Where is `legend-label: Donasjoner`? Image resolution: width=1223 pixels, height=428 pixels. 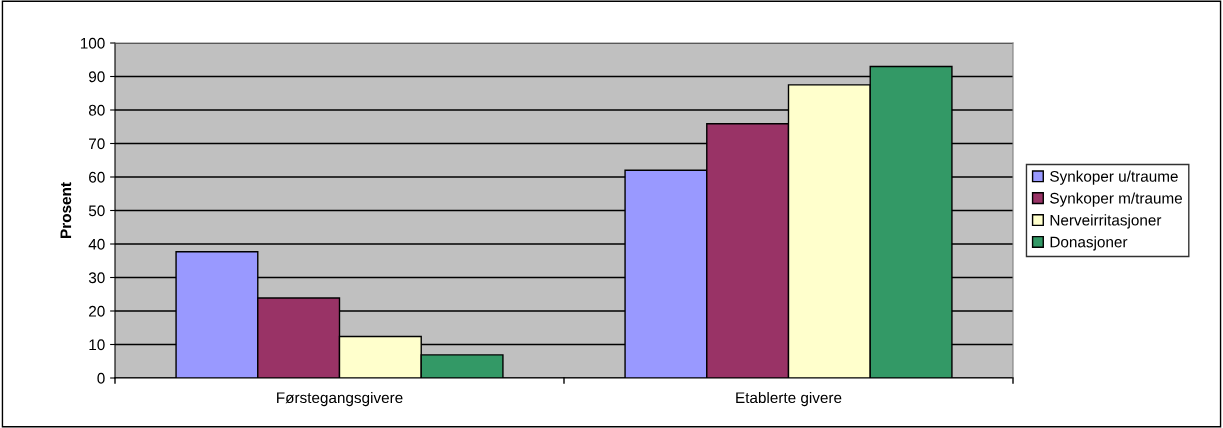
legend-label: Donasjoner is located at coordinates (1089, 243).